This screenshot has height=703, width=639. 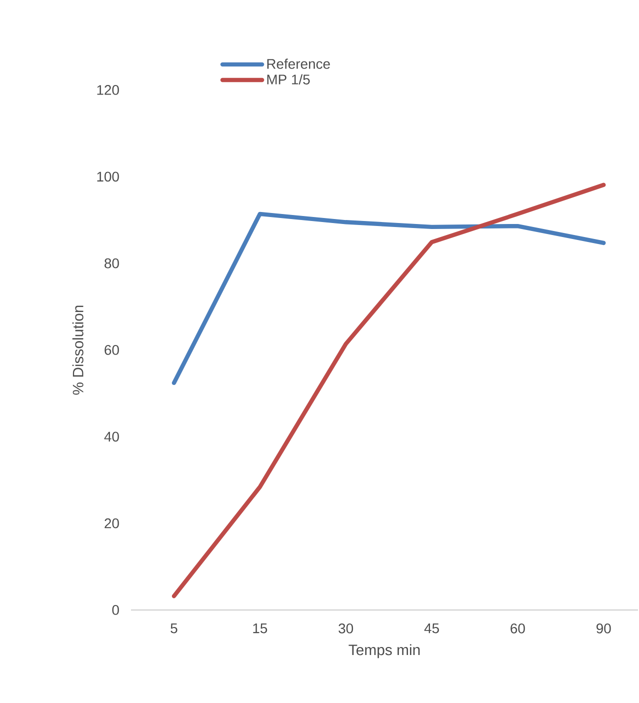 What do you see at coordinates (111, 350) in the screenshot?
I see `y-tick-label: 60` at bounding box center [111, 350].